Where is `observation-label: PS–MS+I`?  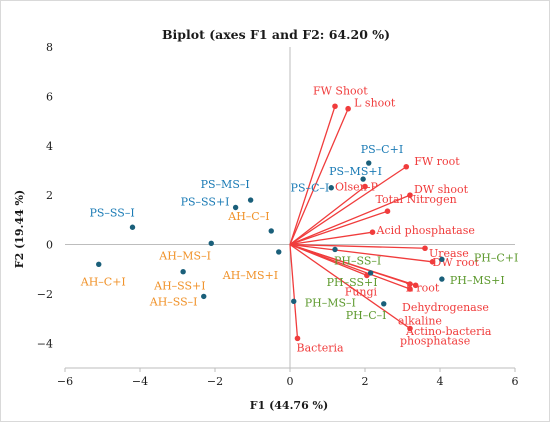 observation-label: PS–MS+I is located at coordinates (355, 171).